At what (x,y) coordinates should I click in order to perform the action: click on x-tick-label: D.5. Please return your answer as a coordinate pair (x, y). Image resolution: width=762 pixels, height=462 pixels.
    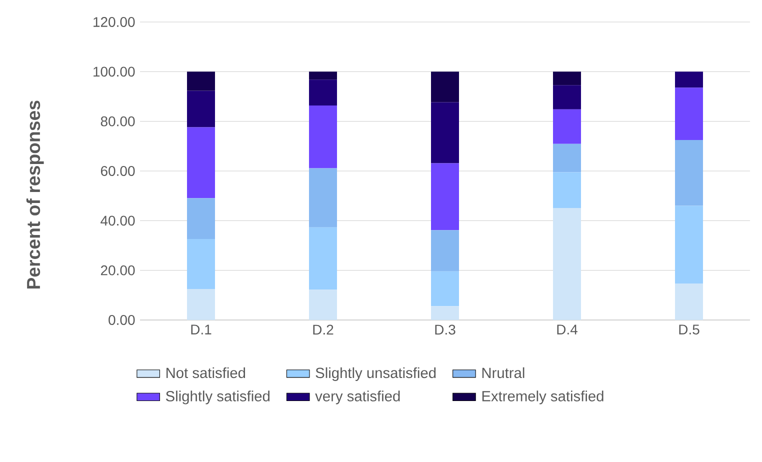
    Looking at the image, I should click on (689, 329).